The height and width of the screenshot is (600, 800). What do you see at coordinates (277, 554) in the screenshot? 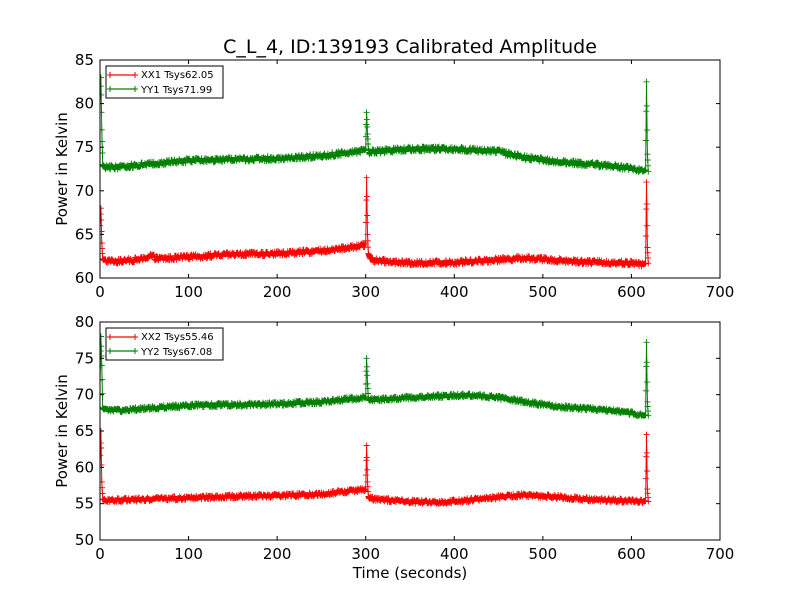
I see `bottom-x-tick-label: 200` at bounding box center [277, 554].